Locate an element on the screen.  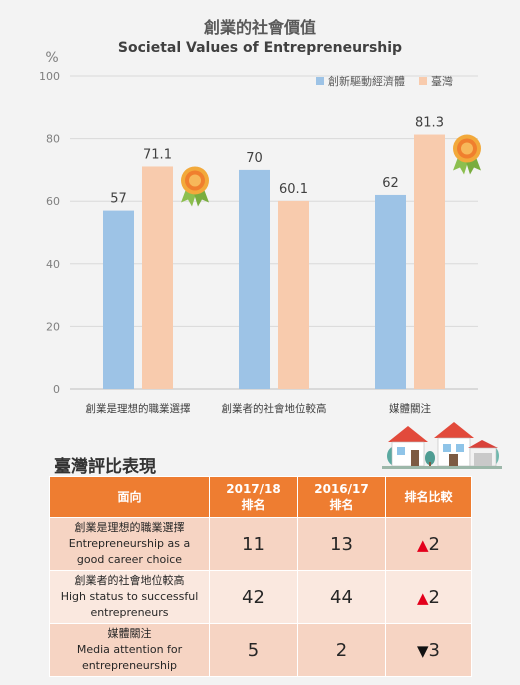
y-tick-label: 60 is located at coordinates (53, 201).